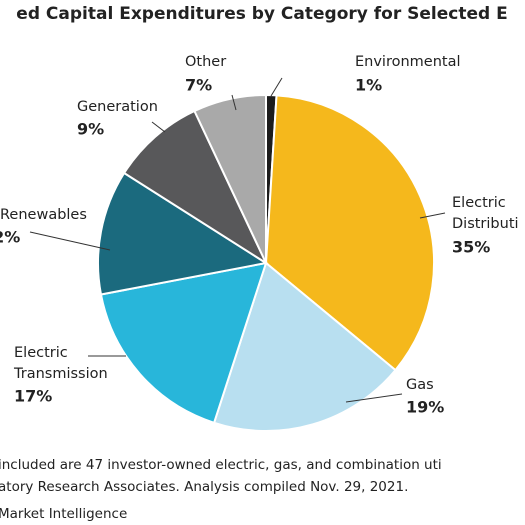 The width and height of the screenshot is (525, 525). I want to click on value-label: 17%, so click(33, 396).